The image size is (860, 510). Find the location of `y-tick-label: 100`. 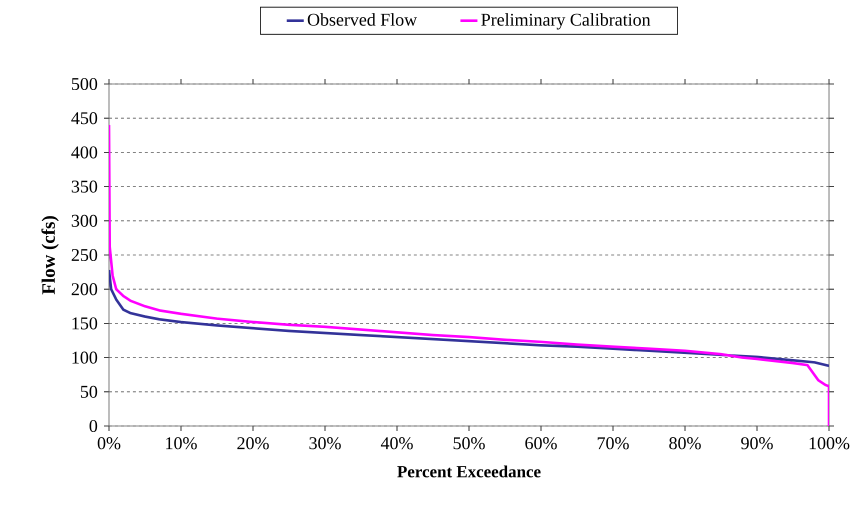

y-tick-label: 100 is located at coordinates (85, 358).